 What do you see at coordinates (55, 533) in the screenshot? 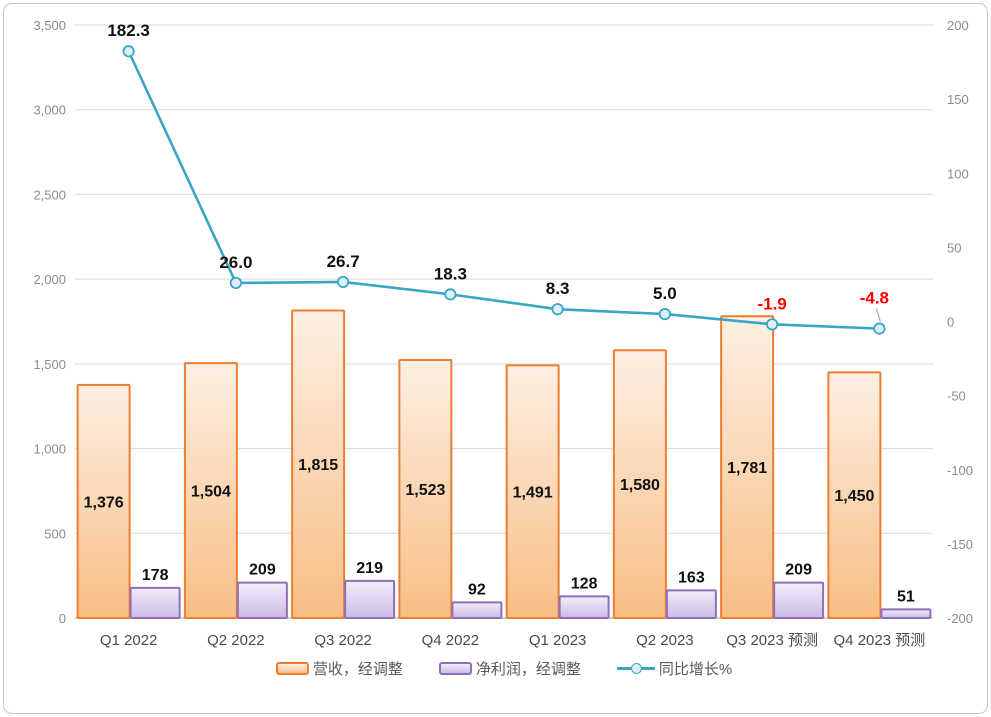
I see `left-axis-tick-label: 500` at bounding box center [55, 533].